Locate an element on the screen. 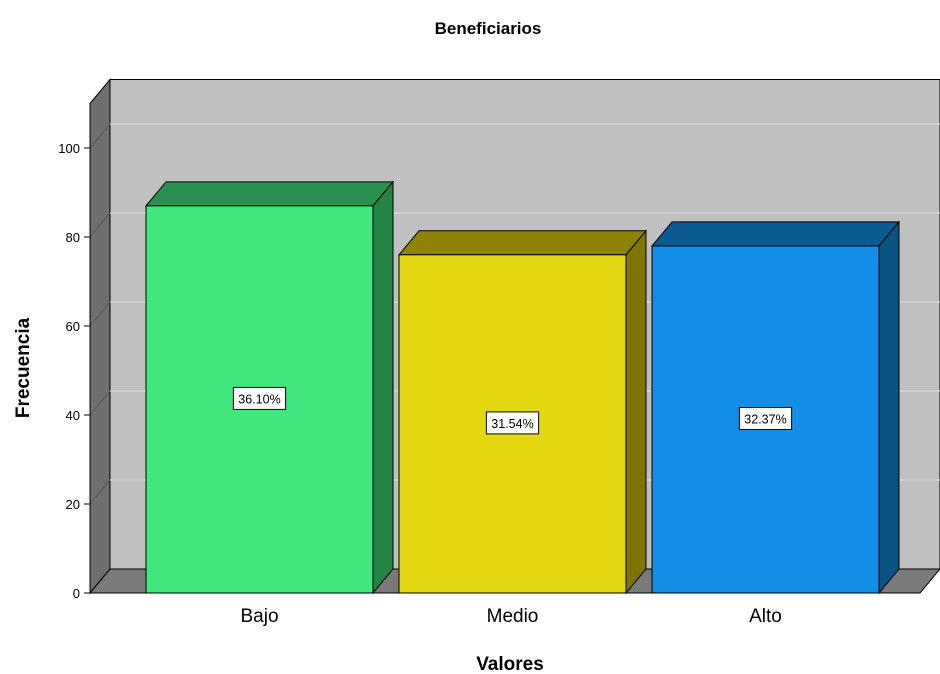 Image resolution: width=940 pixels, height=674 pixels. y-tick-label: 80 is located at coordinates (73, 237).